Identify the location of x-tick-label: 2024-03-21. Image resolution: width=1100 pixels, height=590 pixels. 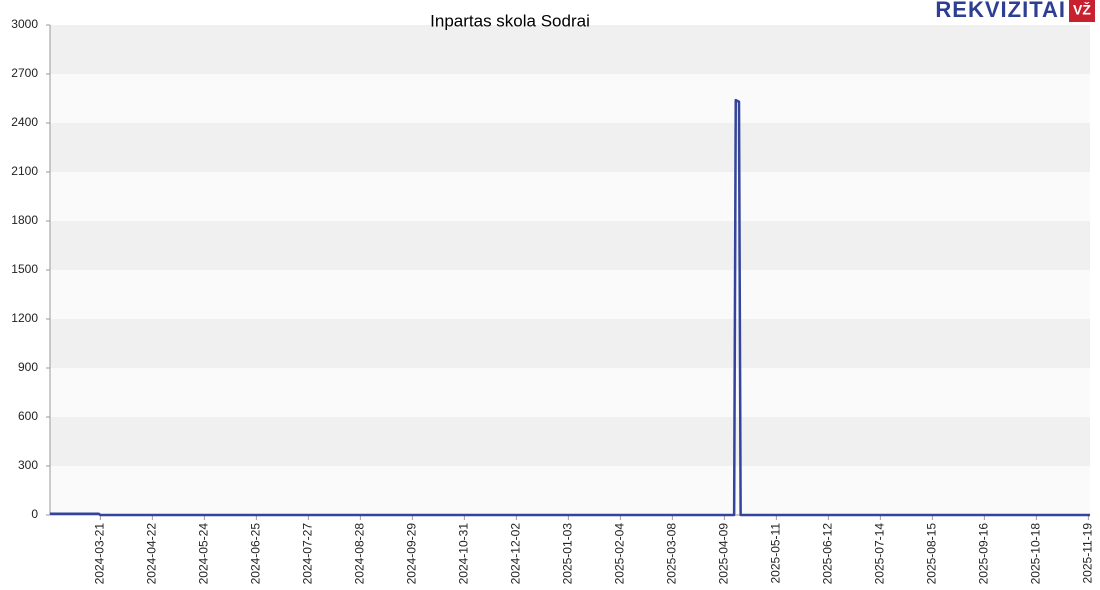
(100, 554).